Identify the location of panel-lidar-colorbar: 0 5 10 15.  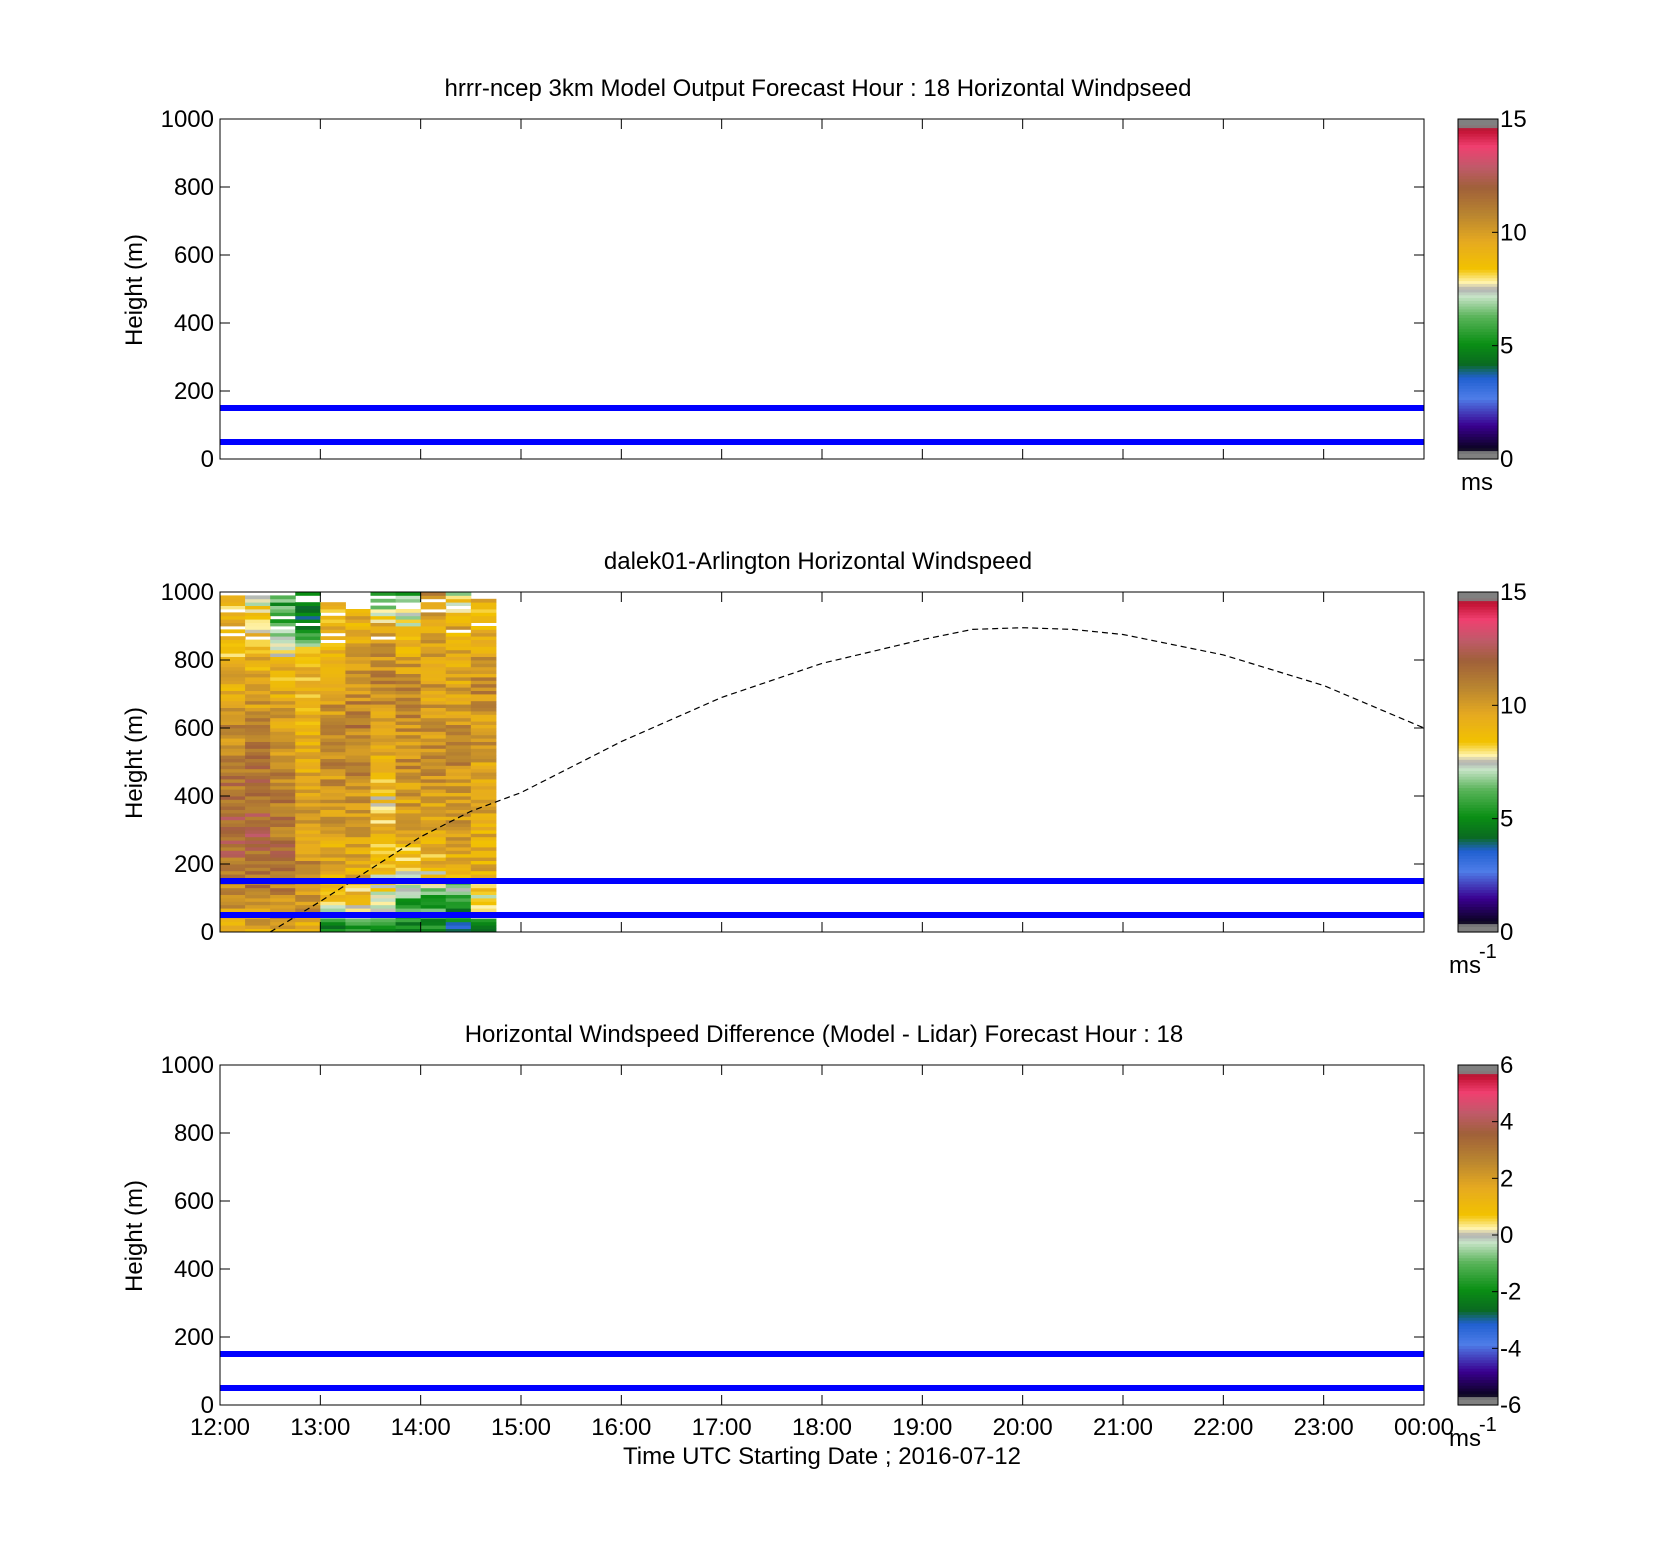
(1492, 762).